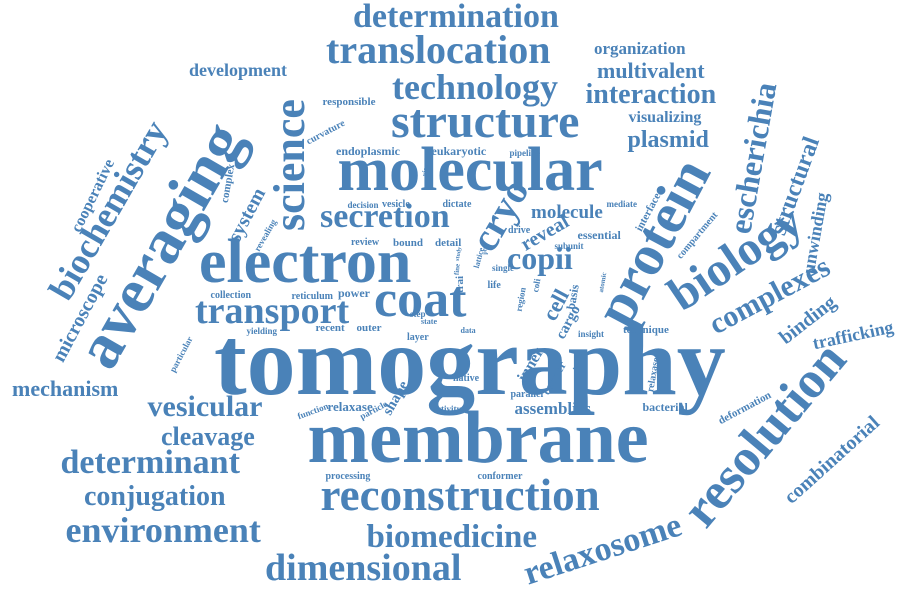 The image size is (900, 598). What do you see at coordinates (536, 285) in the screenshot?
I see `word-coli: coli` at bounding box center [536, 285].